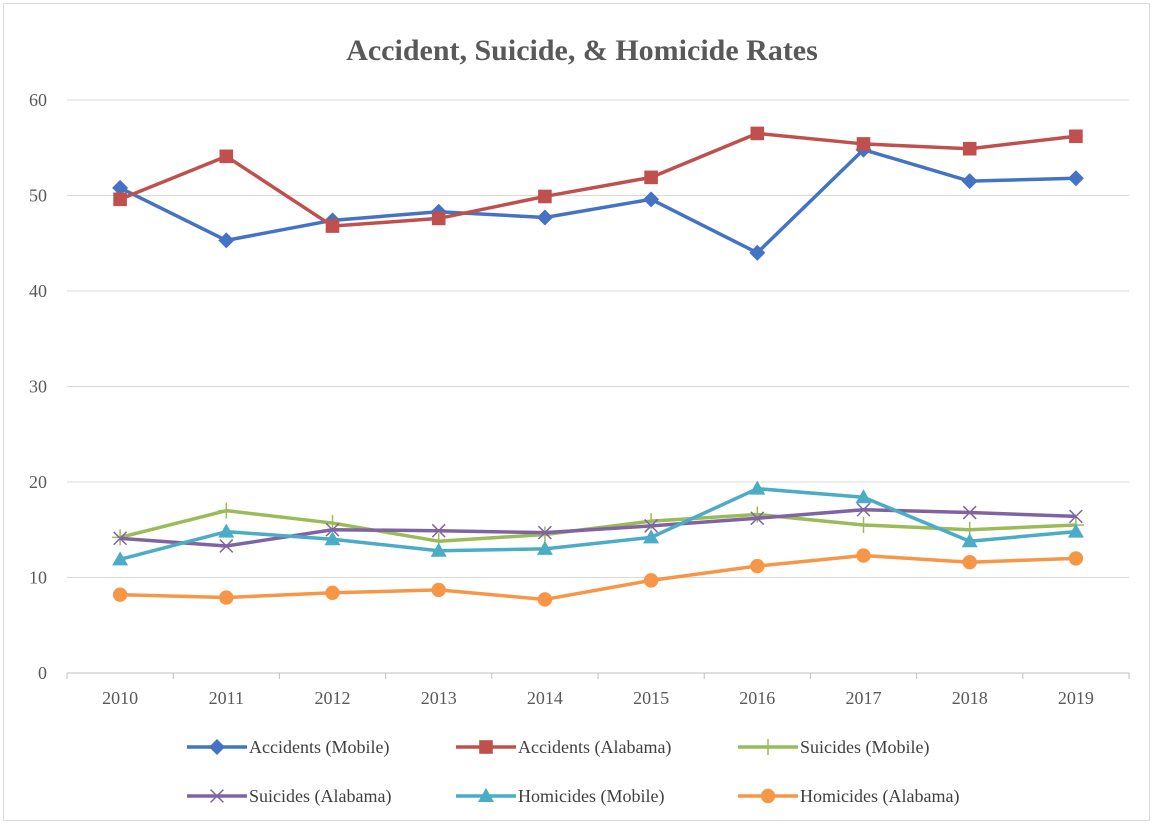 This screenshot has height=824, width=1153. Describe the element at coordinates (38, 291) in the screenshot. I see `y-tick-label: 40` at that location.